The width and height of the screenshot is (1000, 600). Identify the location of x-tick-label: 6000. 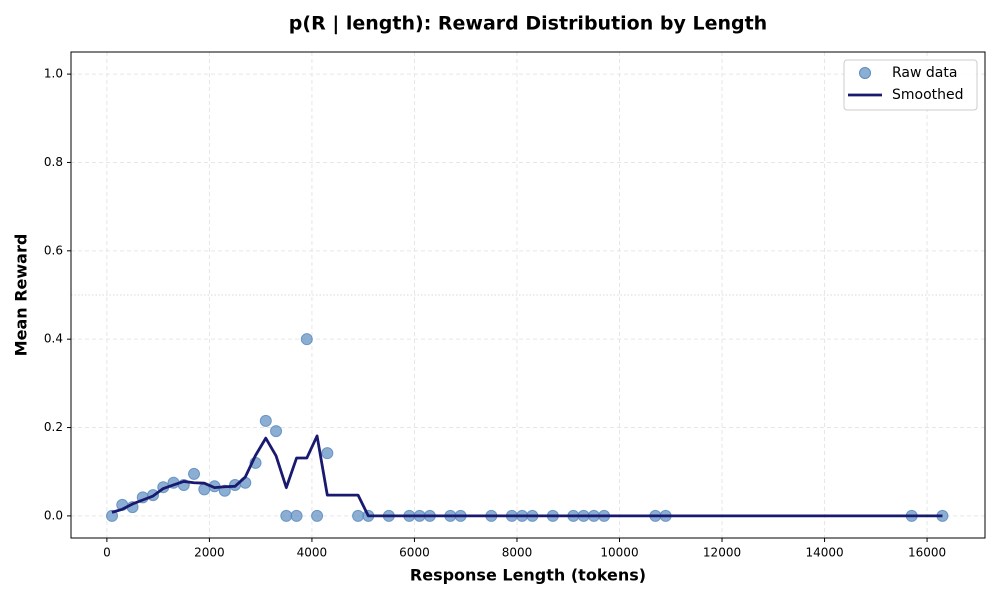
(414, 553).